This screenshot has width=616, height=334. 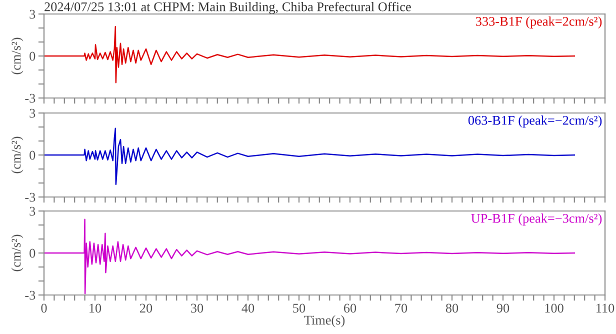 I want to click on x-tick-label: 60, so click(x=350, y=308).